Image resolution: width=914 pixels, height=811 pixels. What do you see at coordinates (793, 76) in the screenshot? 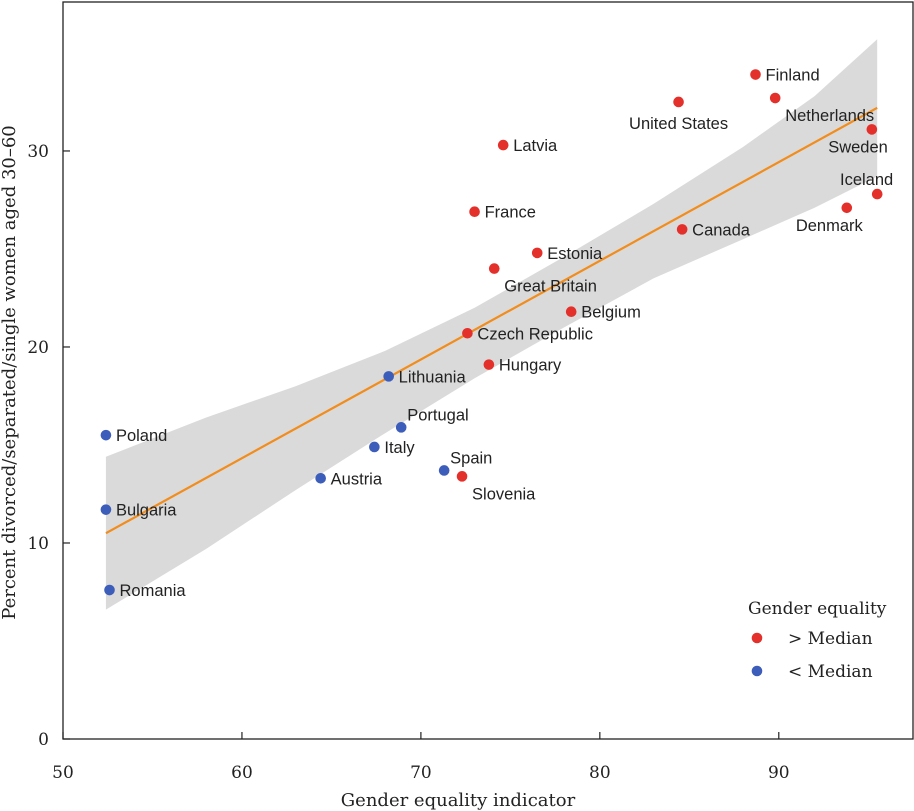
I see `point-label: Finland` at bounding box center [793, 76].